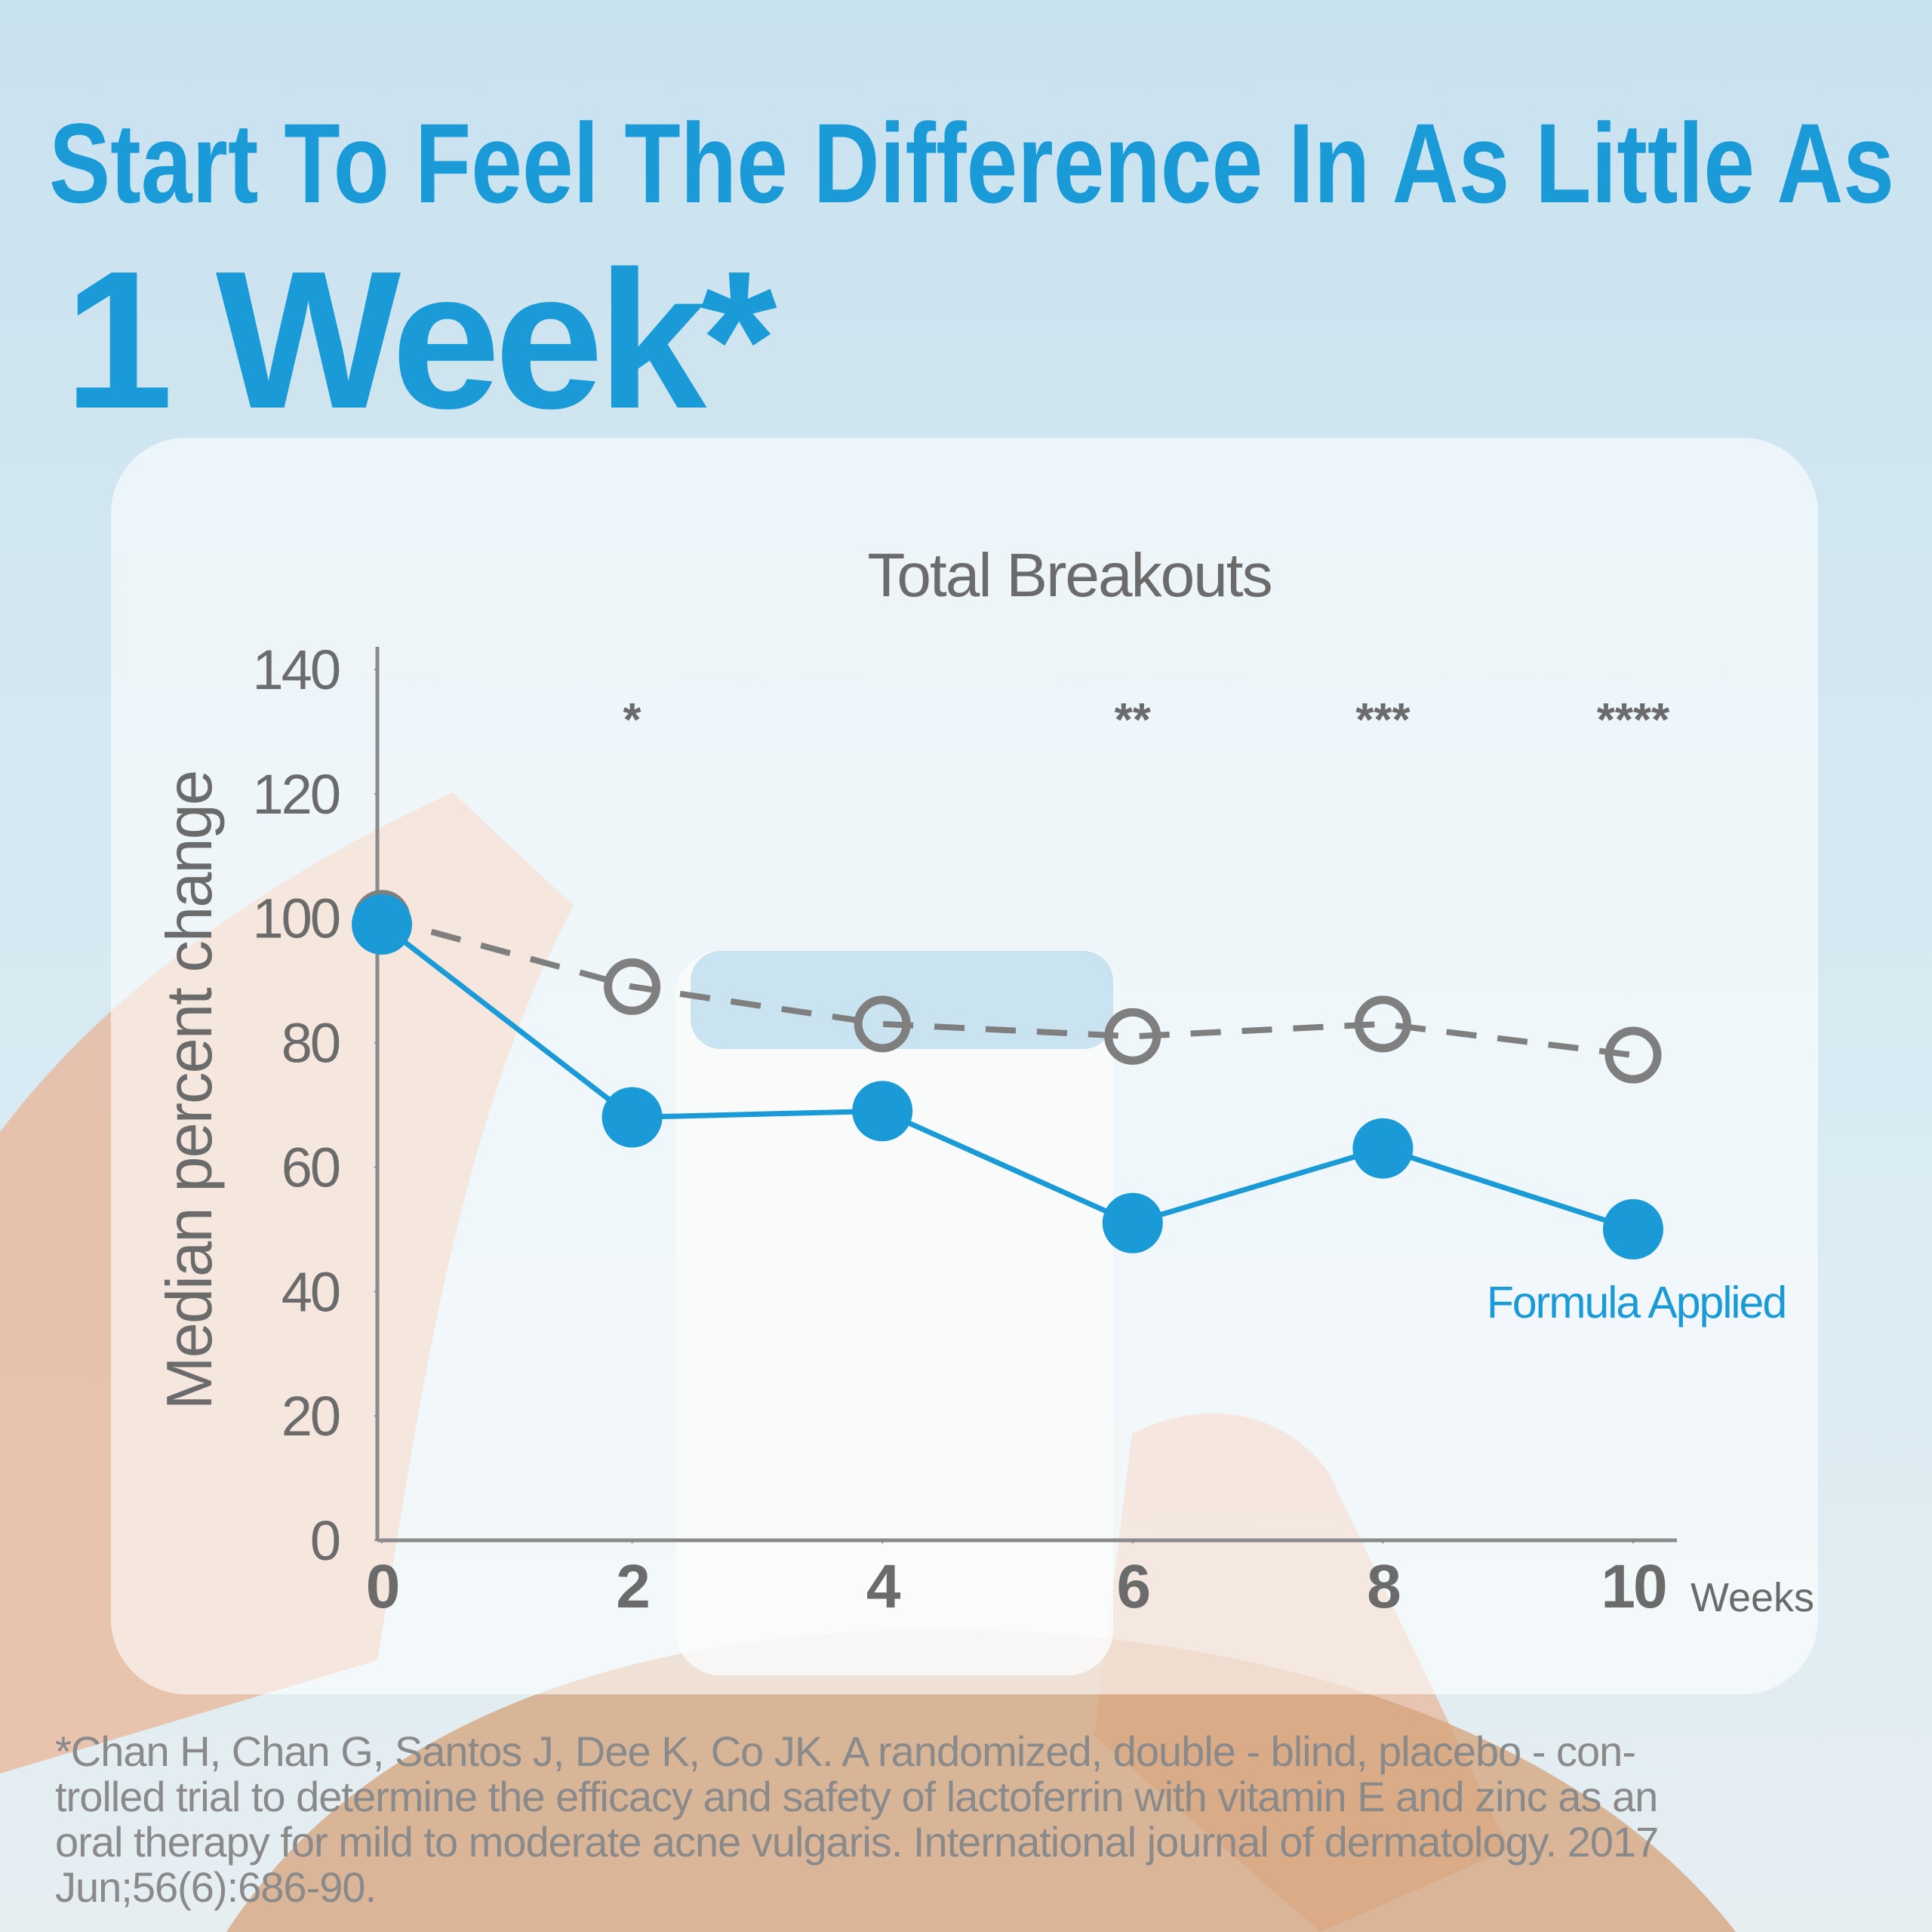 The width and height of the screenshot is (1932, 1932). What do you see at coordinates (296, 794) in the screenshot?
I see `y-tick-label: 120` at bounding box center [296, 794].